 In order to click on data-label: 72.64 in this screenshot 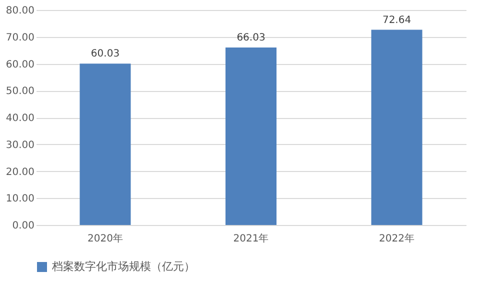, I will do `click(397, 20)`.